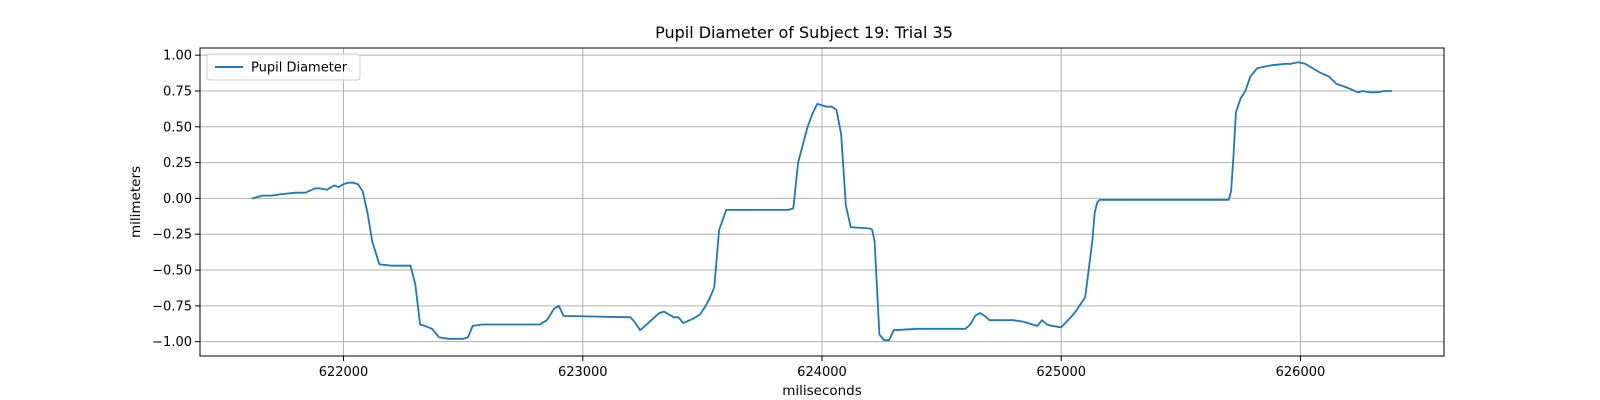 The image size is (1600, 400). Describe the element at coordinates (177, 56) in the screenshot. I see `y-tick-label: 1.00` at that location.